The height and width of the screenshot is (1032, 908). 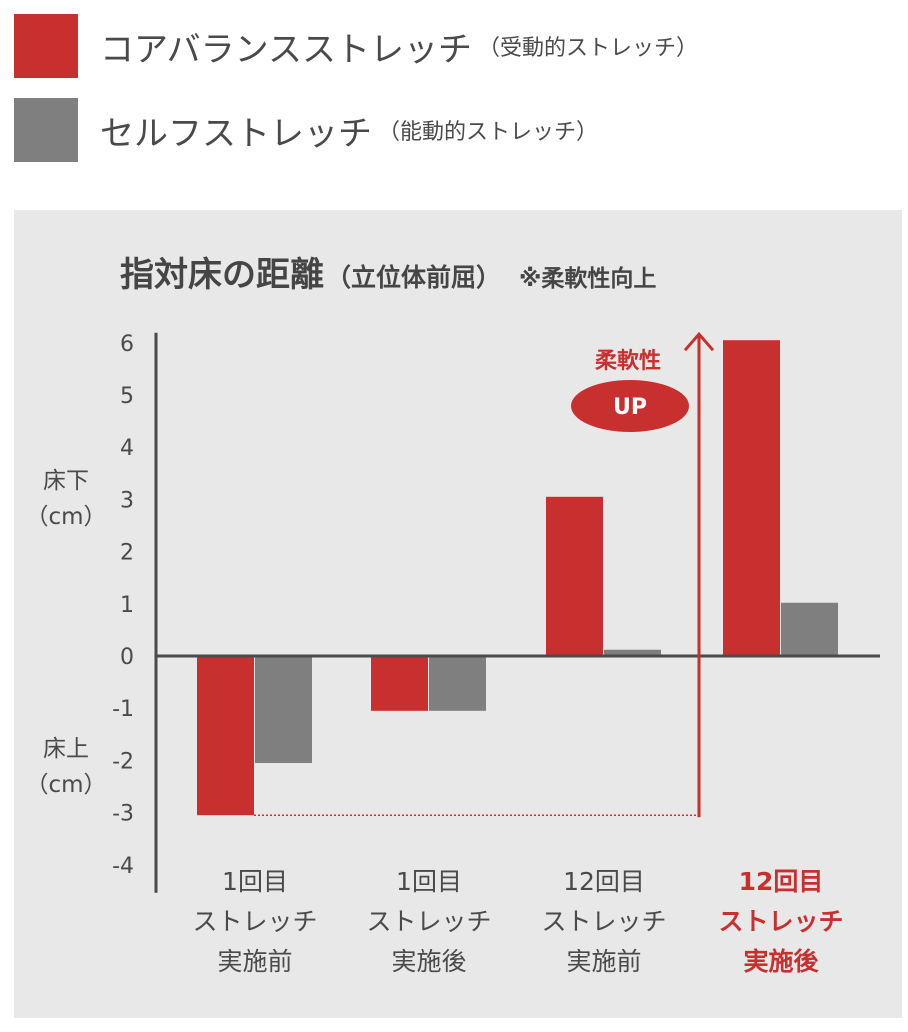 What do you see at coordinates (123, 814) in the screenshot?
I see `y-tick-label: -3` at bounding box center [123, 814].